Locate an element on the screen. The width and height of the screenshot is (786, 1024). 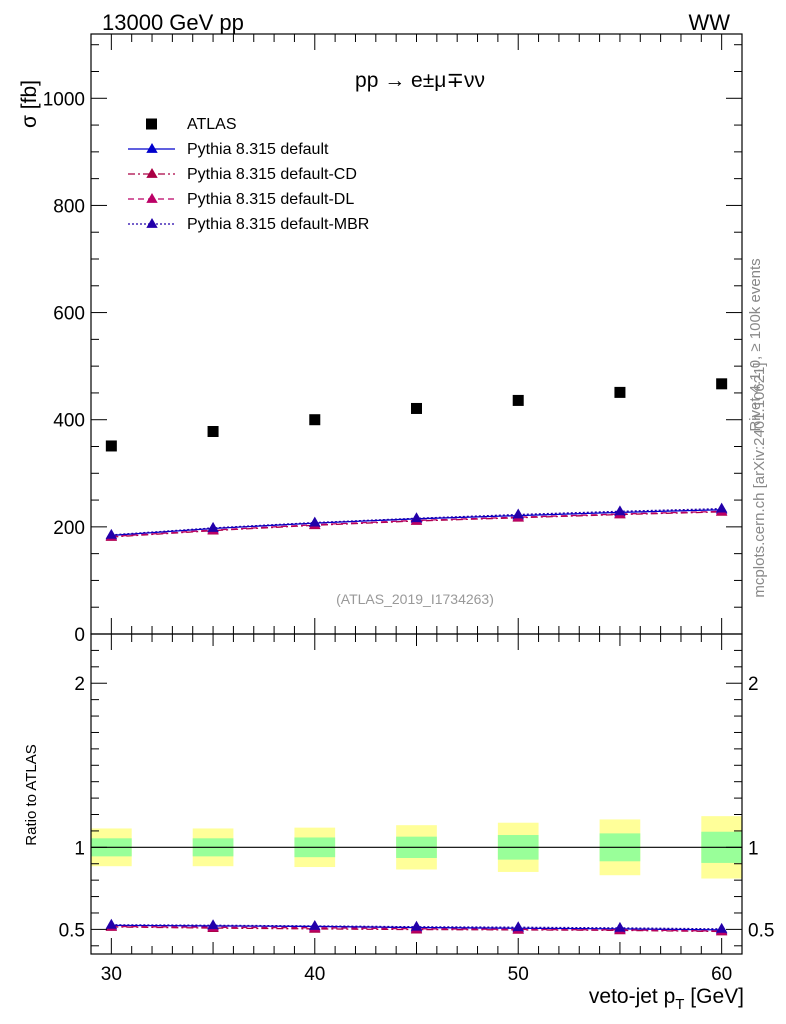
ratio-ytick-label-left: 2 is located at coordinates (79, 684).